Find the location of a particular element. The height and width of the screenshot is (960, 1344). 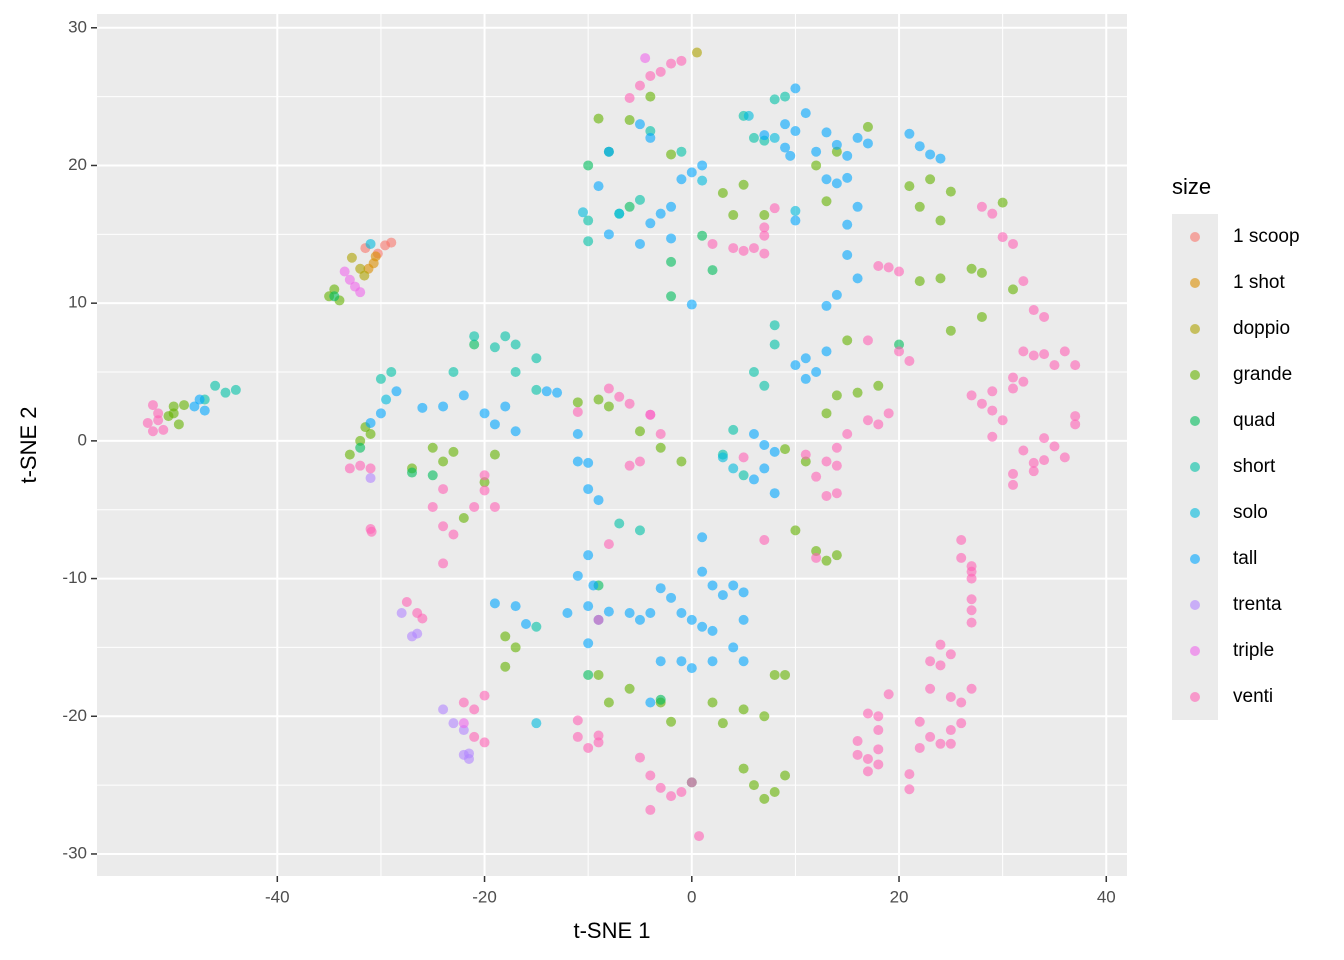

legend-label: quad is located at coordinates (1254, 420).